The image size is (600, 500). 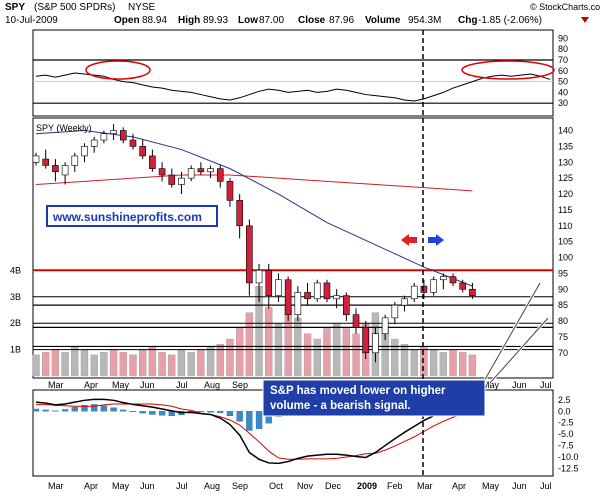 I want to click on macd-xaxis-label: Dec, so click(x=333, y=486).